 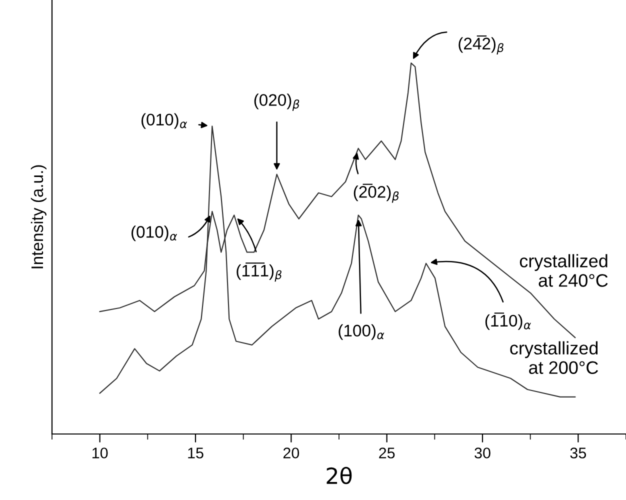 I want to click on x-tick-label: 25, so click(x=387, y=453).